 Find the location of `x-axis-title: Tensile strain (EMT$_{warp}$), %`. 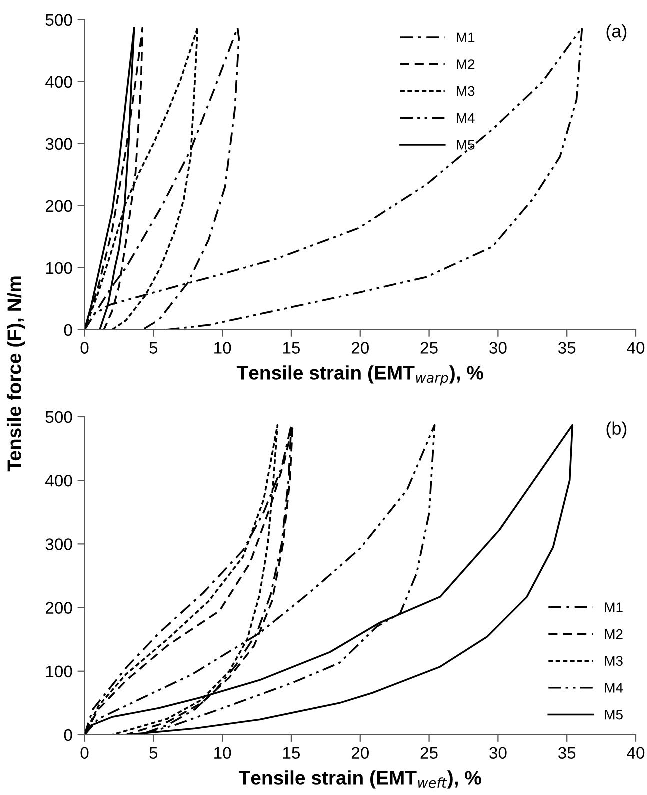

x-axis-title: Tensile strain (EMT$_{warp}$), % is located at coordinates (360, 376).